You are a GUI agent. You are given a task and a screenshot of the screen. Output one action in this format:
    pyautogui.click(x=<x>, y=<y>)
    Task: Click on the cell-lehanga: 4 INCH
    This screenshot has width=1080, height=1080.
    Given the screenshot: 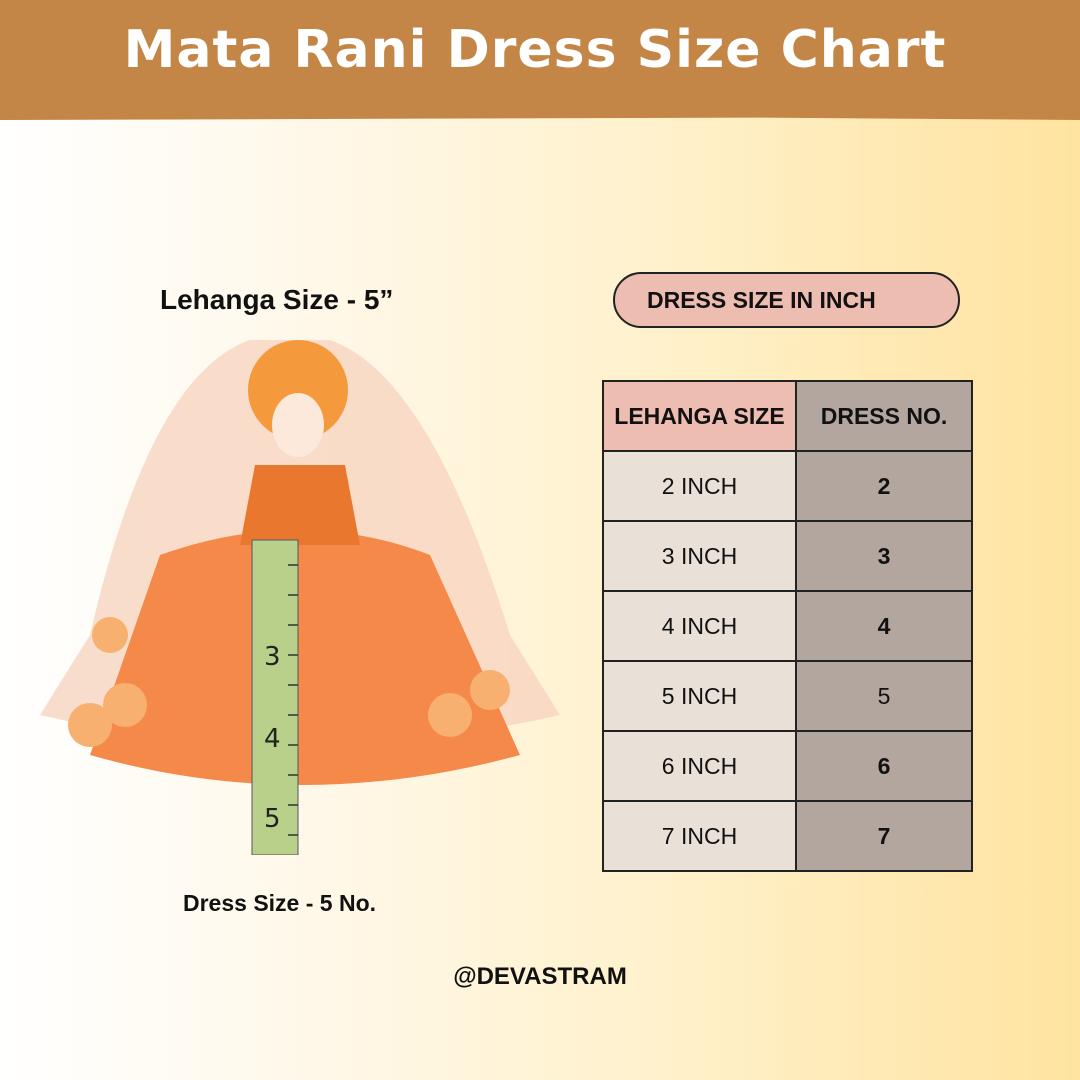 What is the action you would take?
    pyautogui.click(x=699, y=626)
    